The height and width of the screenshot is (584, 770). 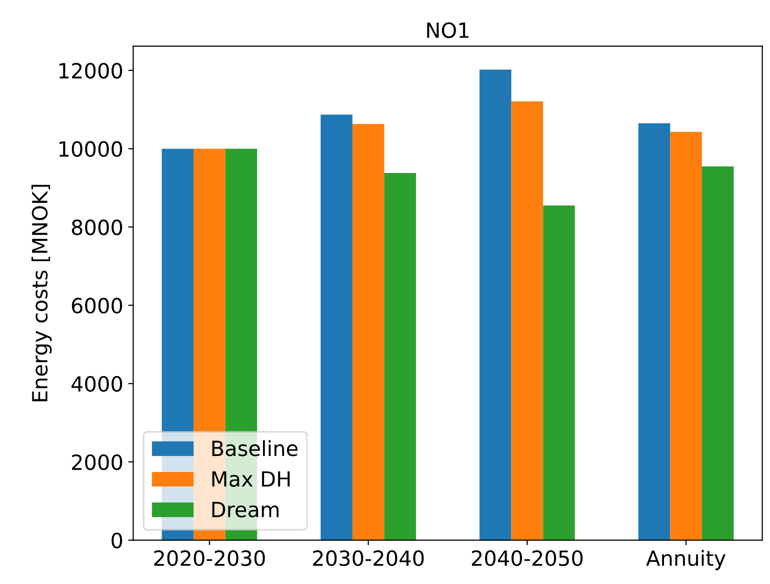 What do you see at coordinates (97, 462) in the screenshot?
I see `y-tick-label: 2000` at bounding box center [97, 462].